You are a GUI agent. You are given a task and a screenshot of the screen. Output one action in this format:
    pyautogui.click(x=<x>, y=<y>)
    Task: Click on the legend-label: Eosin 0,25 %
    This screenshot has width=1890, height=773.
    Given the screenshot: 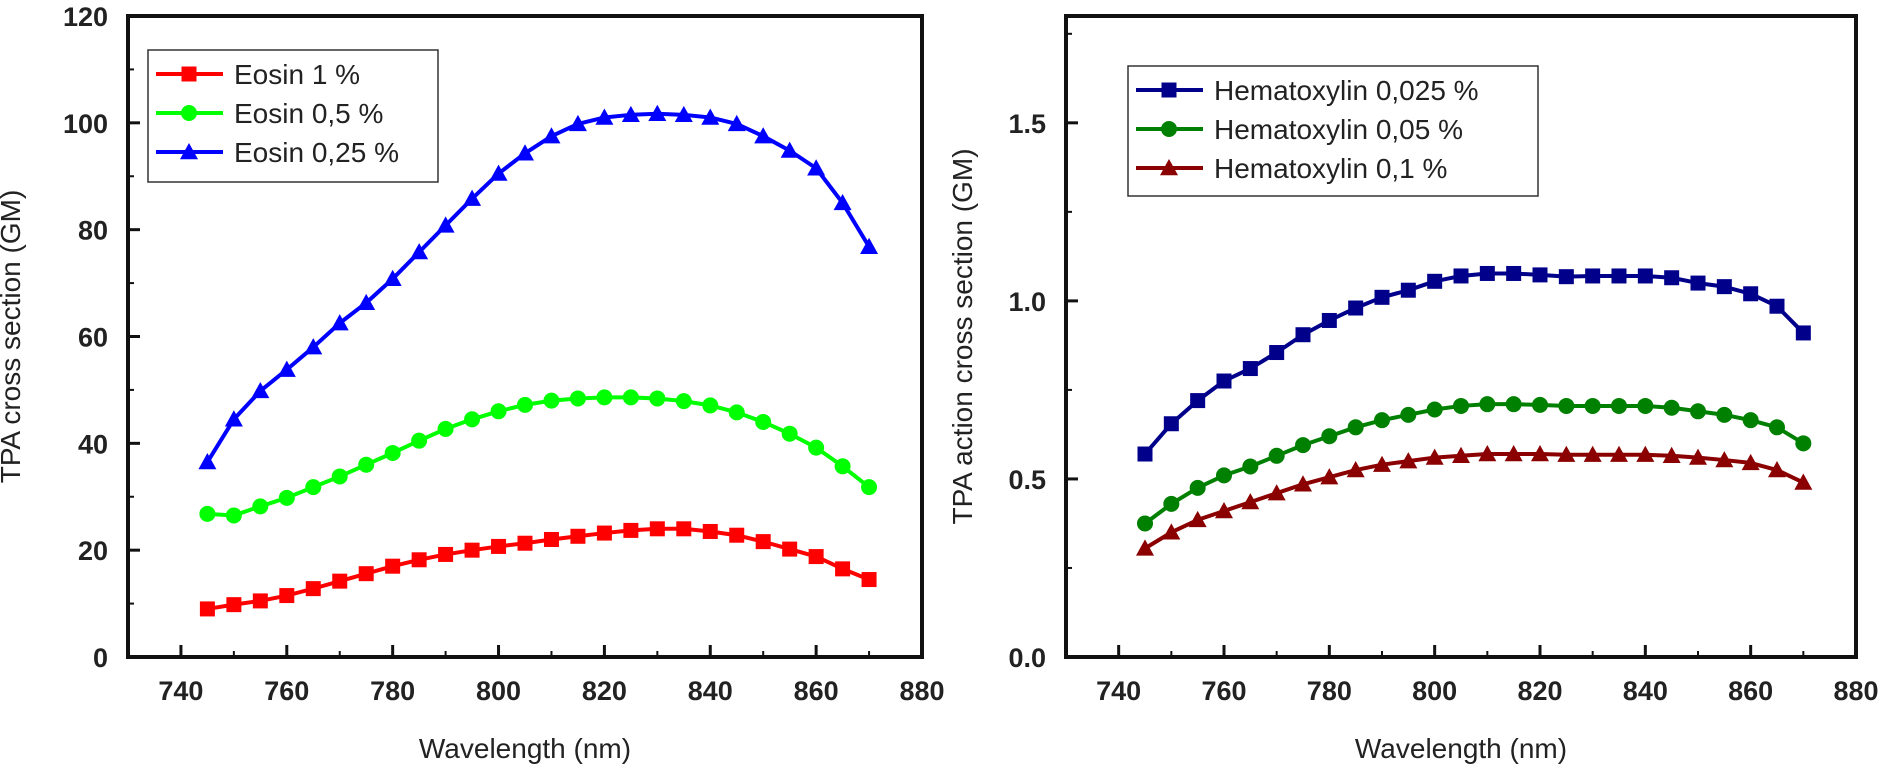 What is the action you would take?
    pyautogui.click(x=316, y=152)
    